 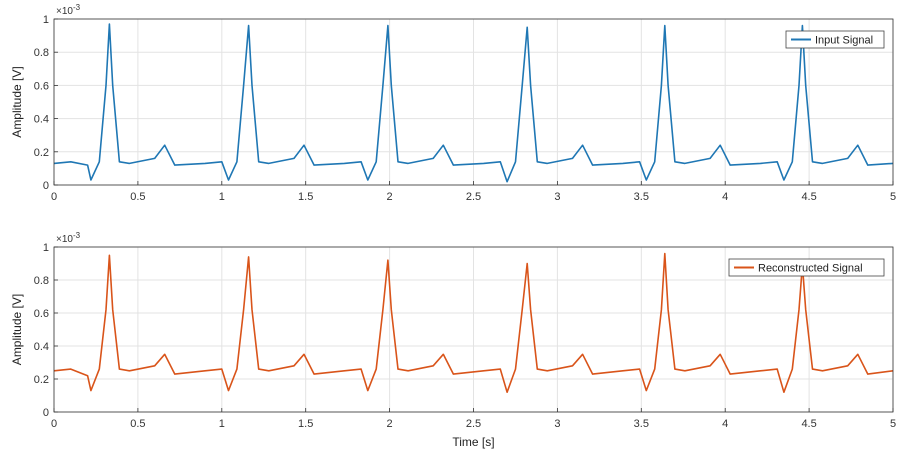 What do you see at coordinates (810, 269) in the screenshot?
I see `legend-label: Reconstructed Signal` at bounding box center [810, 269].